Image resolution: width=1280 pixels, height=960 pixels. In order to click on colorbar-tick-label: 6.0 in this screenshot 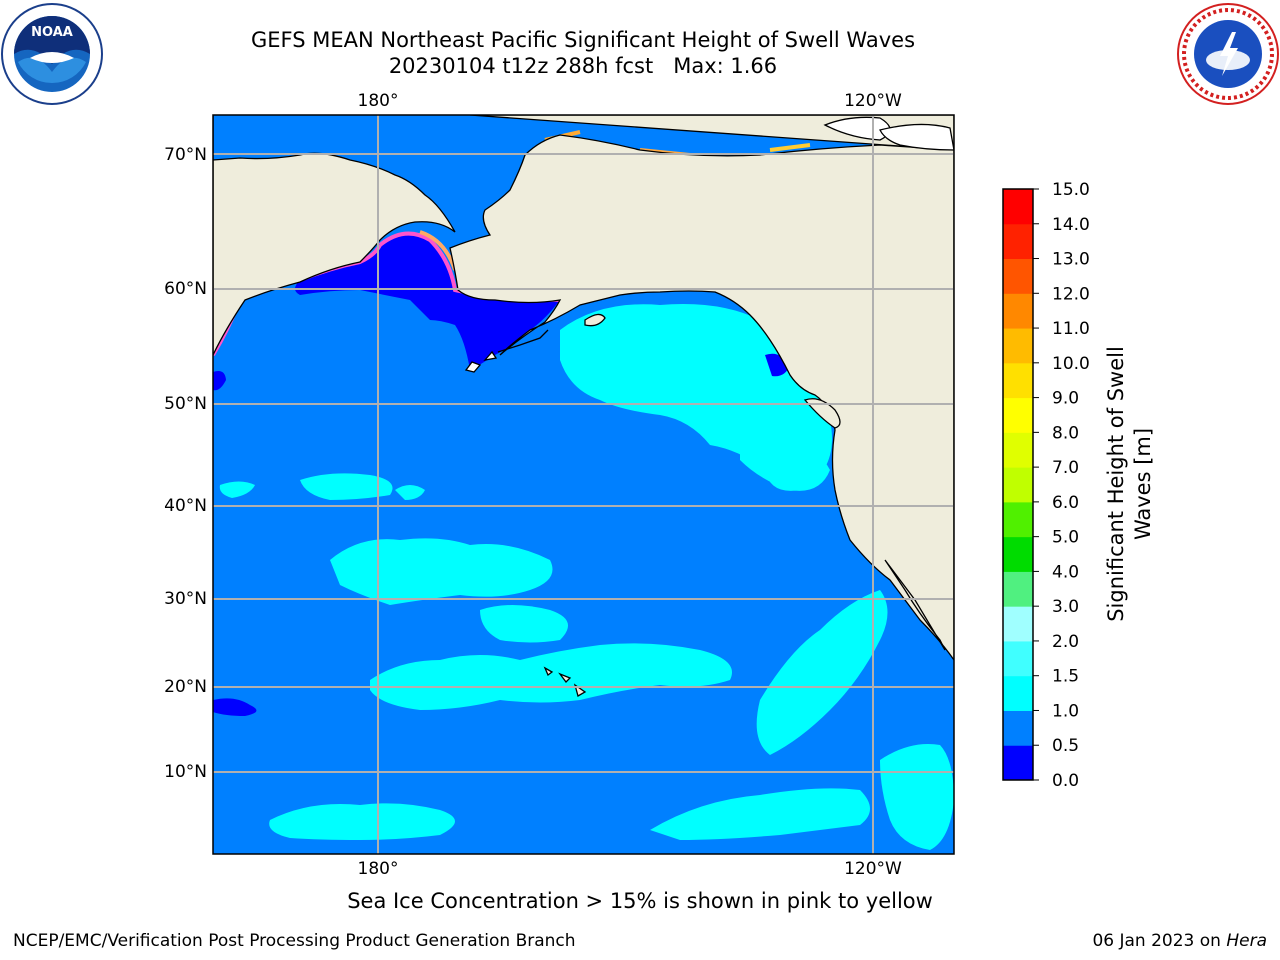, I will do `click(1065, 503)`.